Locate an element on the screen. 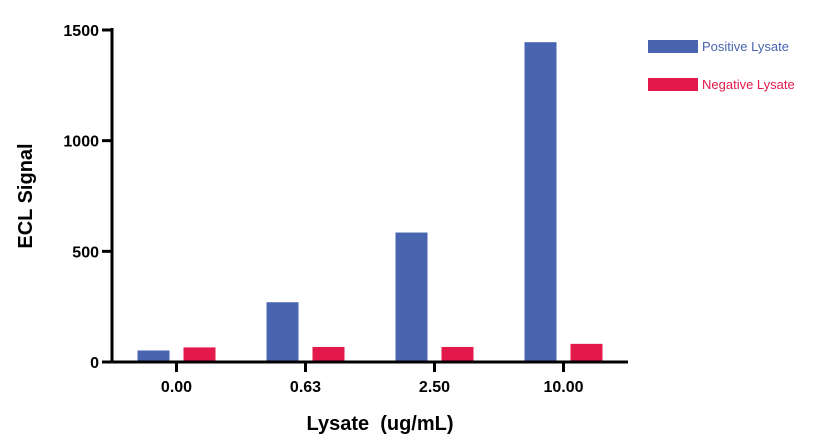  bar-negative-0.00 is located at coordinates (199, 354).